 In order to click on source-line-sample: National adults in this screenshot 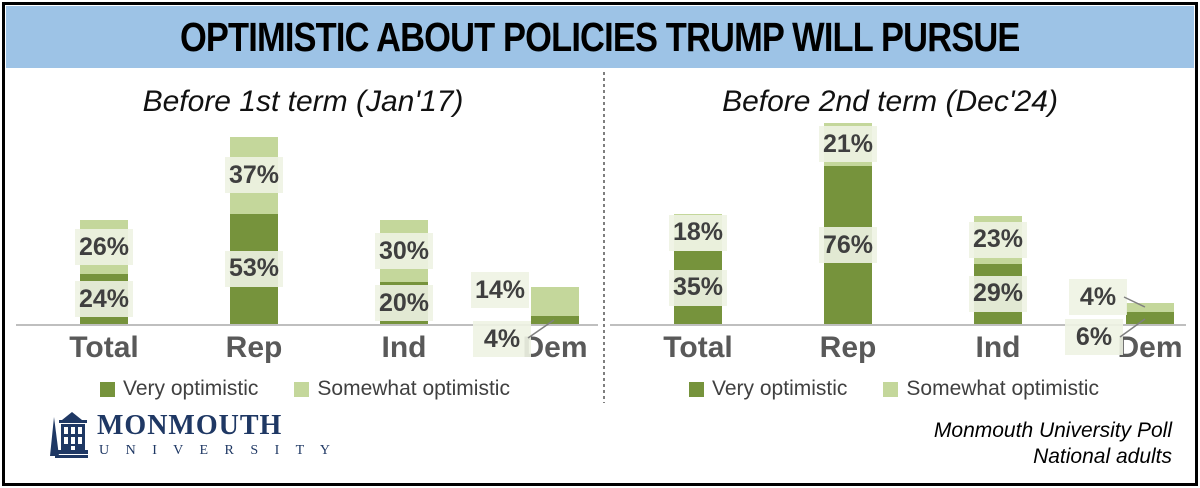, I will do `click(1102, 456)`.